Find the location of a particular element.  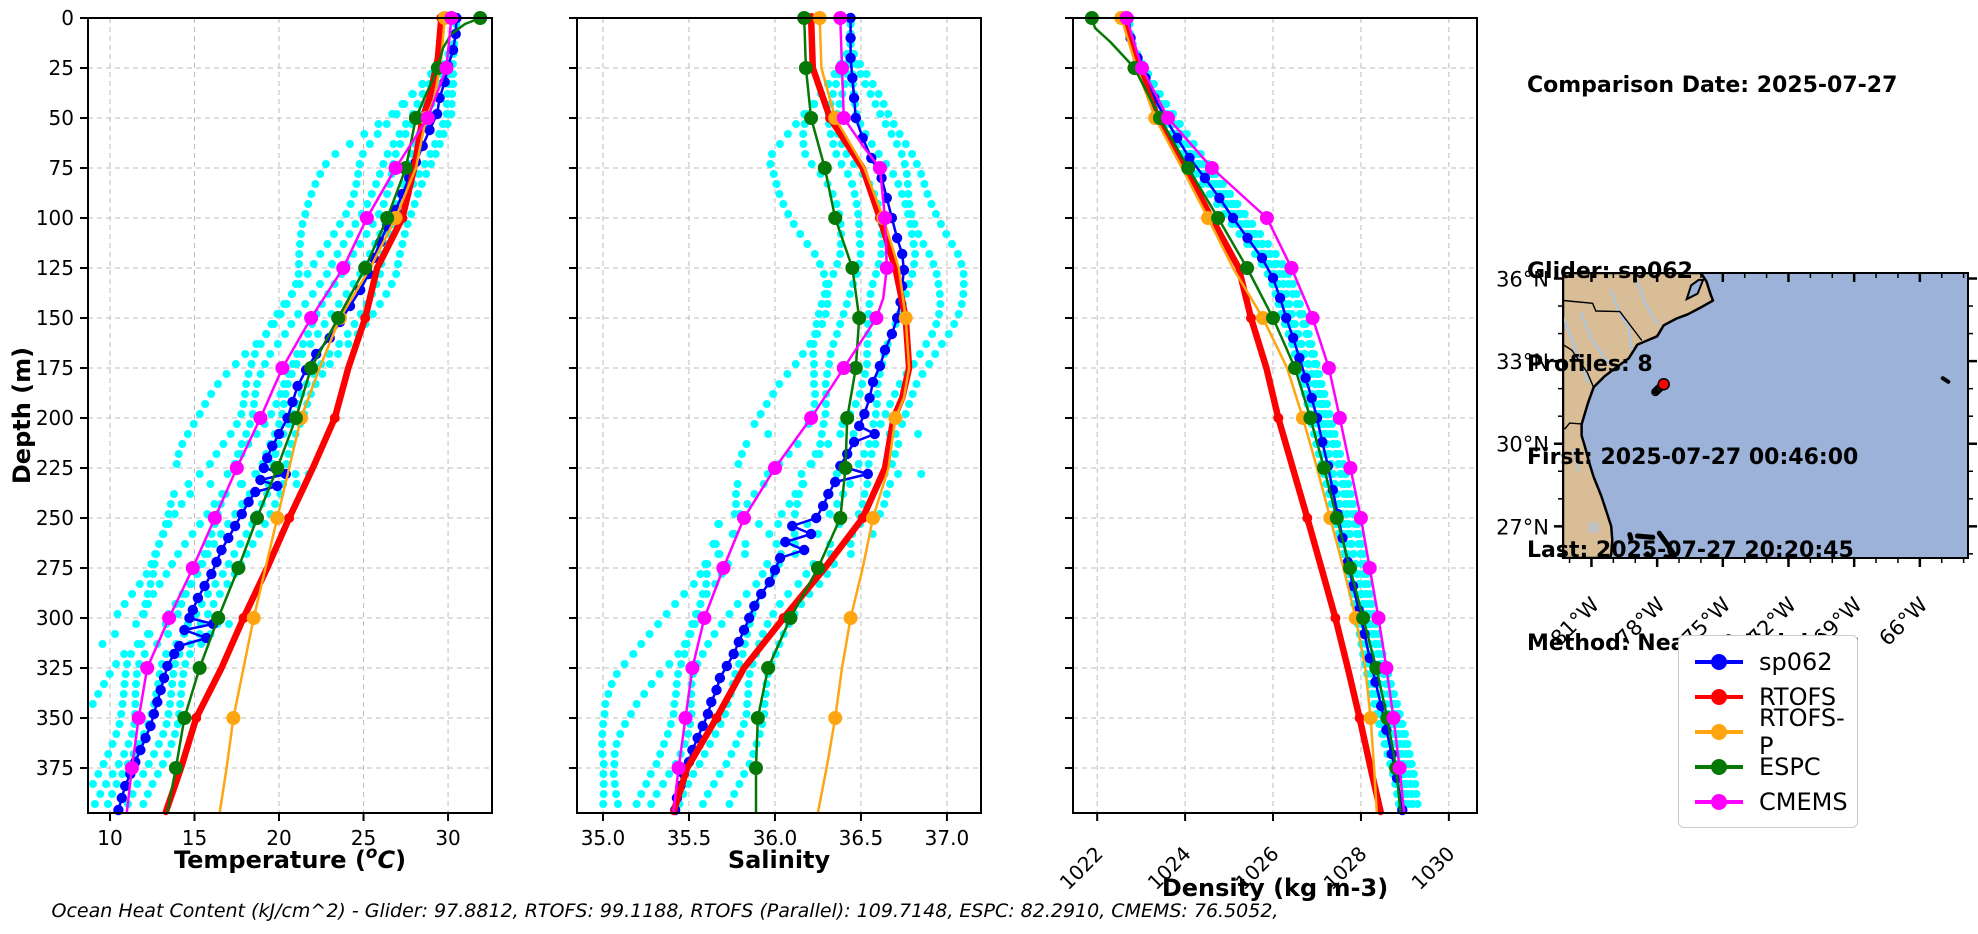

last-profile-time-text: Last: 2025-07-27 20:20:45 is located at coordinates (1690, 550).